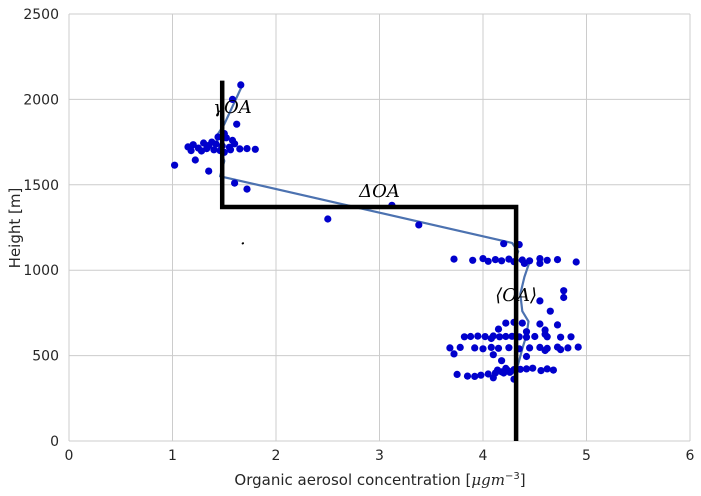 This screenshot has width=701, height=496. What do you see at coordinates (690, 456) in the screenshot?
I see `x-tick-label: 6` at bounding box center [690, 456].